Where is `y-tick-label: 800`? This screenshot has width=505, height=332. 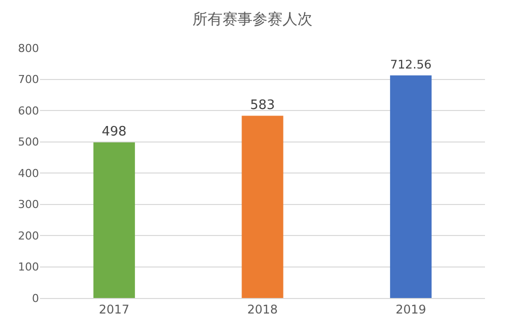
y-tick-label: 800 is located at coordinates (28, 48).